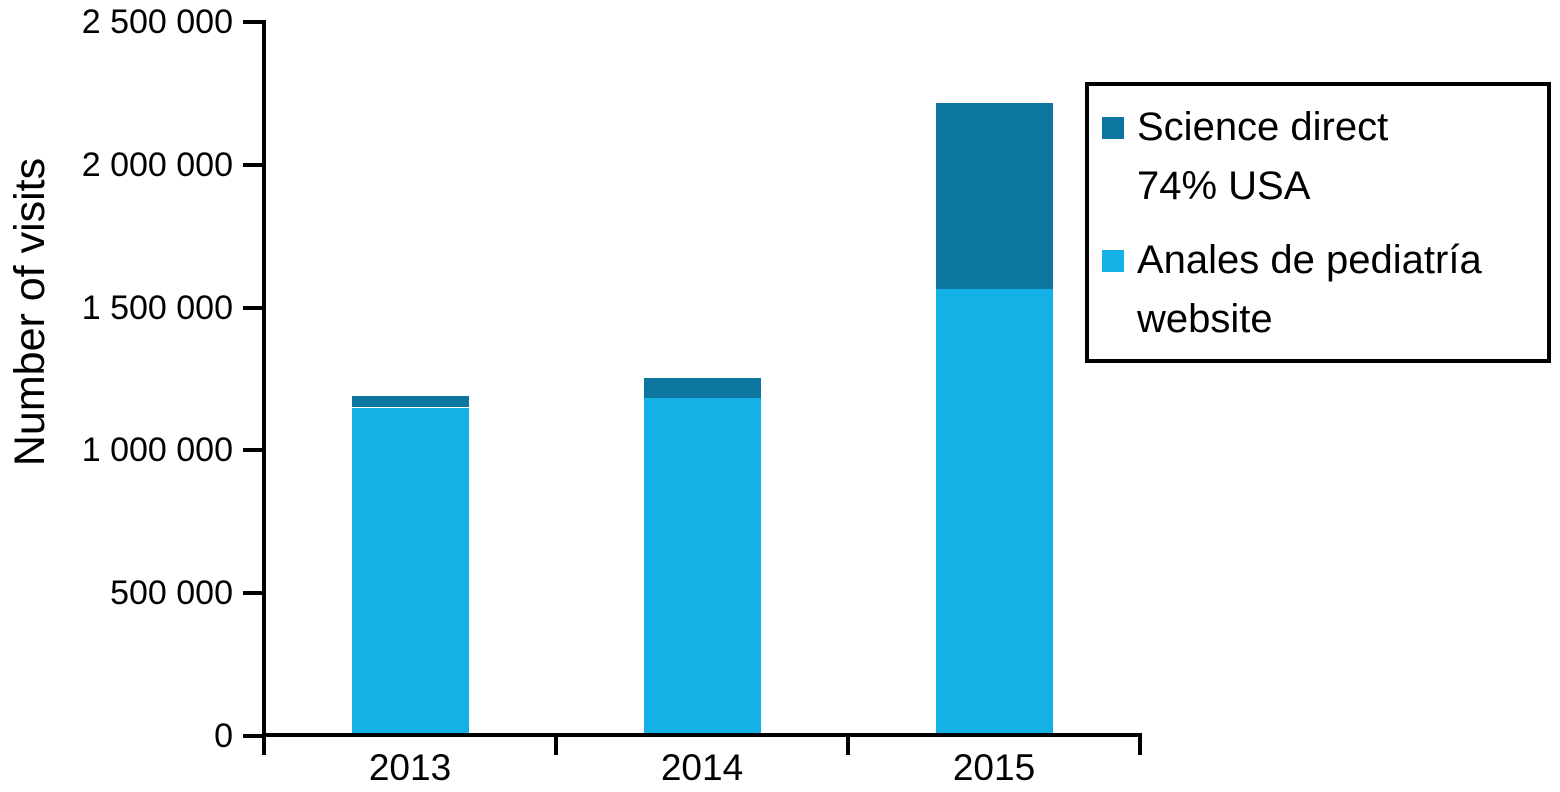 The width and height of the screenshot is (1560, 792). What do you see at coordinates (157, 165) in the screenshot?
I see `y-axis-tick-label: 2 000 000` at bounding box center [157, 165].